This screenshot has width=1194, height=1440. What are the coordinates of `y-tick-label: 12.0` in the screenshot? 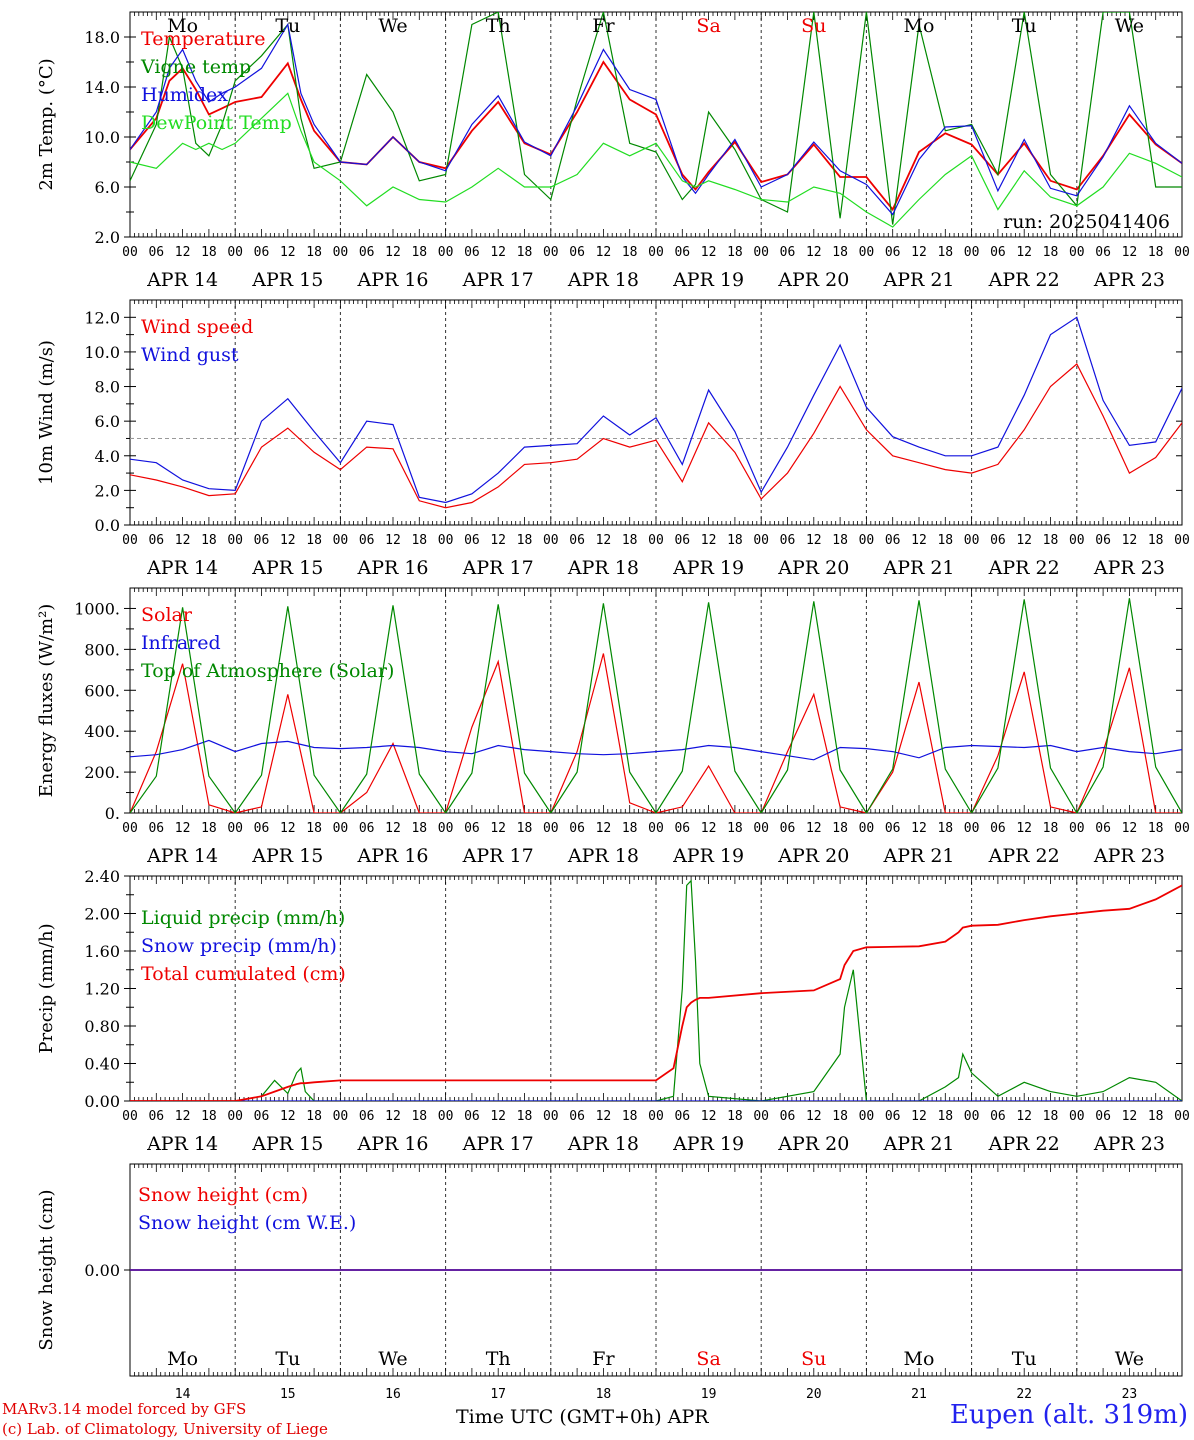 It's located at (102, 317).